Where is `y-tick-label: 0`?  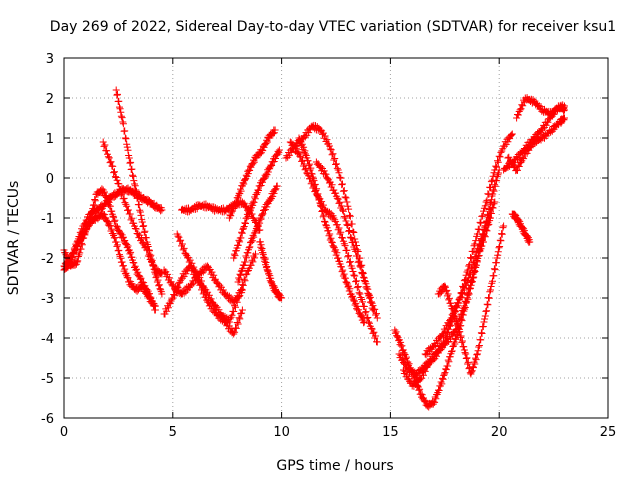 y-tick-label: 0 is located at coordinates (50, 179).